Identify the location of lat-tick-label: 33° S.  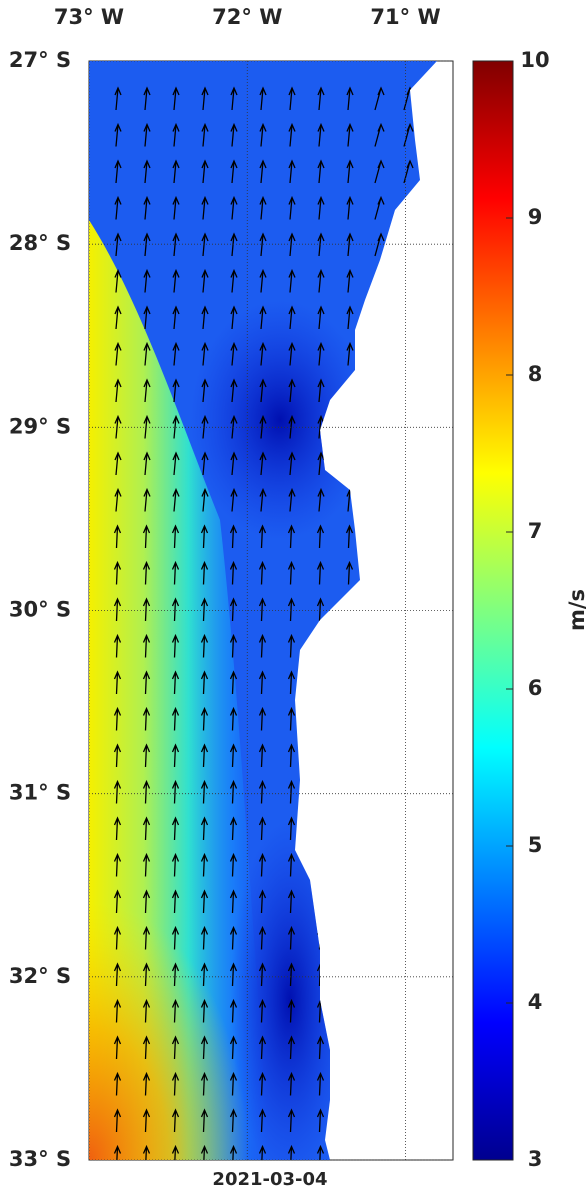
(40, 1159).